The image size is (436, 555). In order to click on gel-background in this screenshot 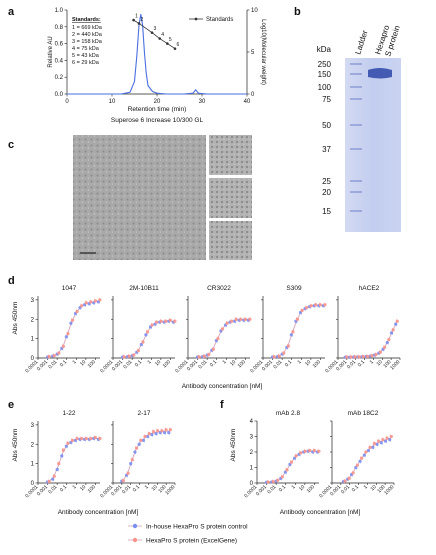, I will do `click(373, 145)`.